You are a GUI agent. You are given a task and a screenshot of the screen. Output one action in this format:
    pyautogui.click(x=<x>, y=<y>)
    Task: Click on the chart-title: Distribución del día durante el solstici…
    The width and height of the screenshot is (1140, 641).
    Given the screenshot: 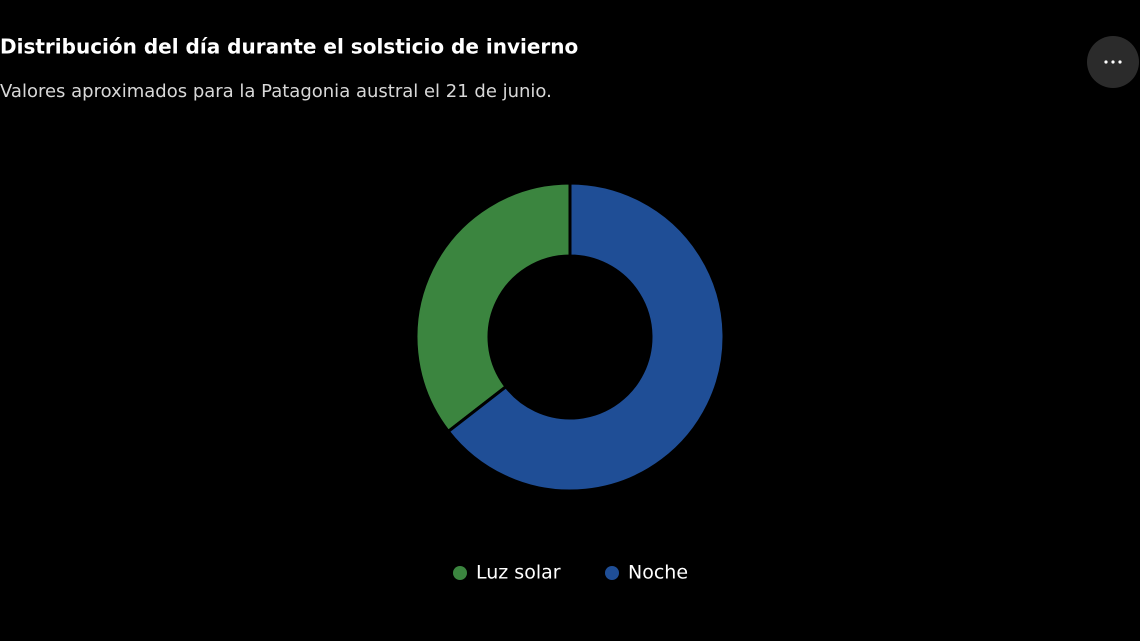 What is the action you would take?
    pyautogui.click(x=289, y=47)
    